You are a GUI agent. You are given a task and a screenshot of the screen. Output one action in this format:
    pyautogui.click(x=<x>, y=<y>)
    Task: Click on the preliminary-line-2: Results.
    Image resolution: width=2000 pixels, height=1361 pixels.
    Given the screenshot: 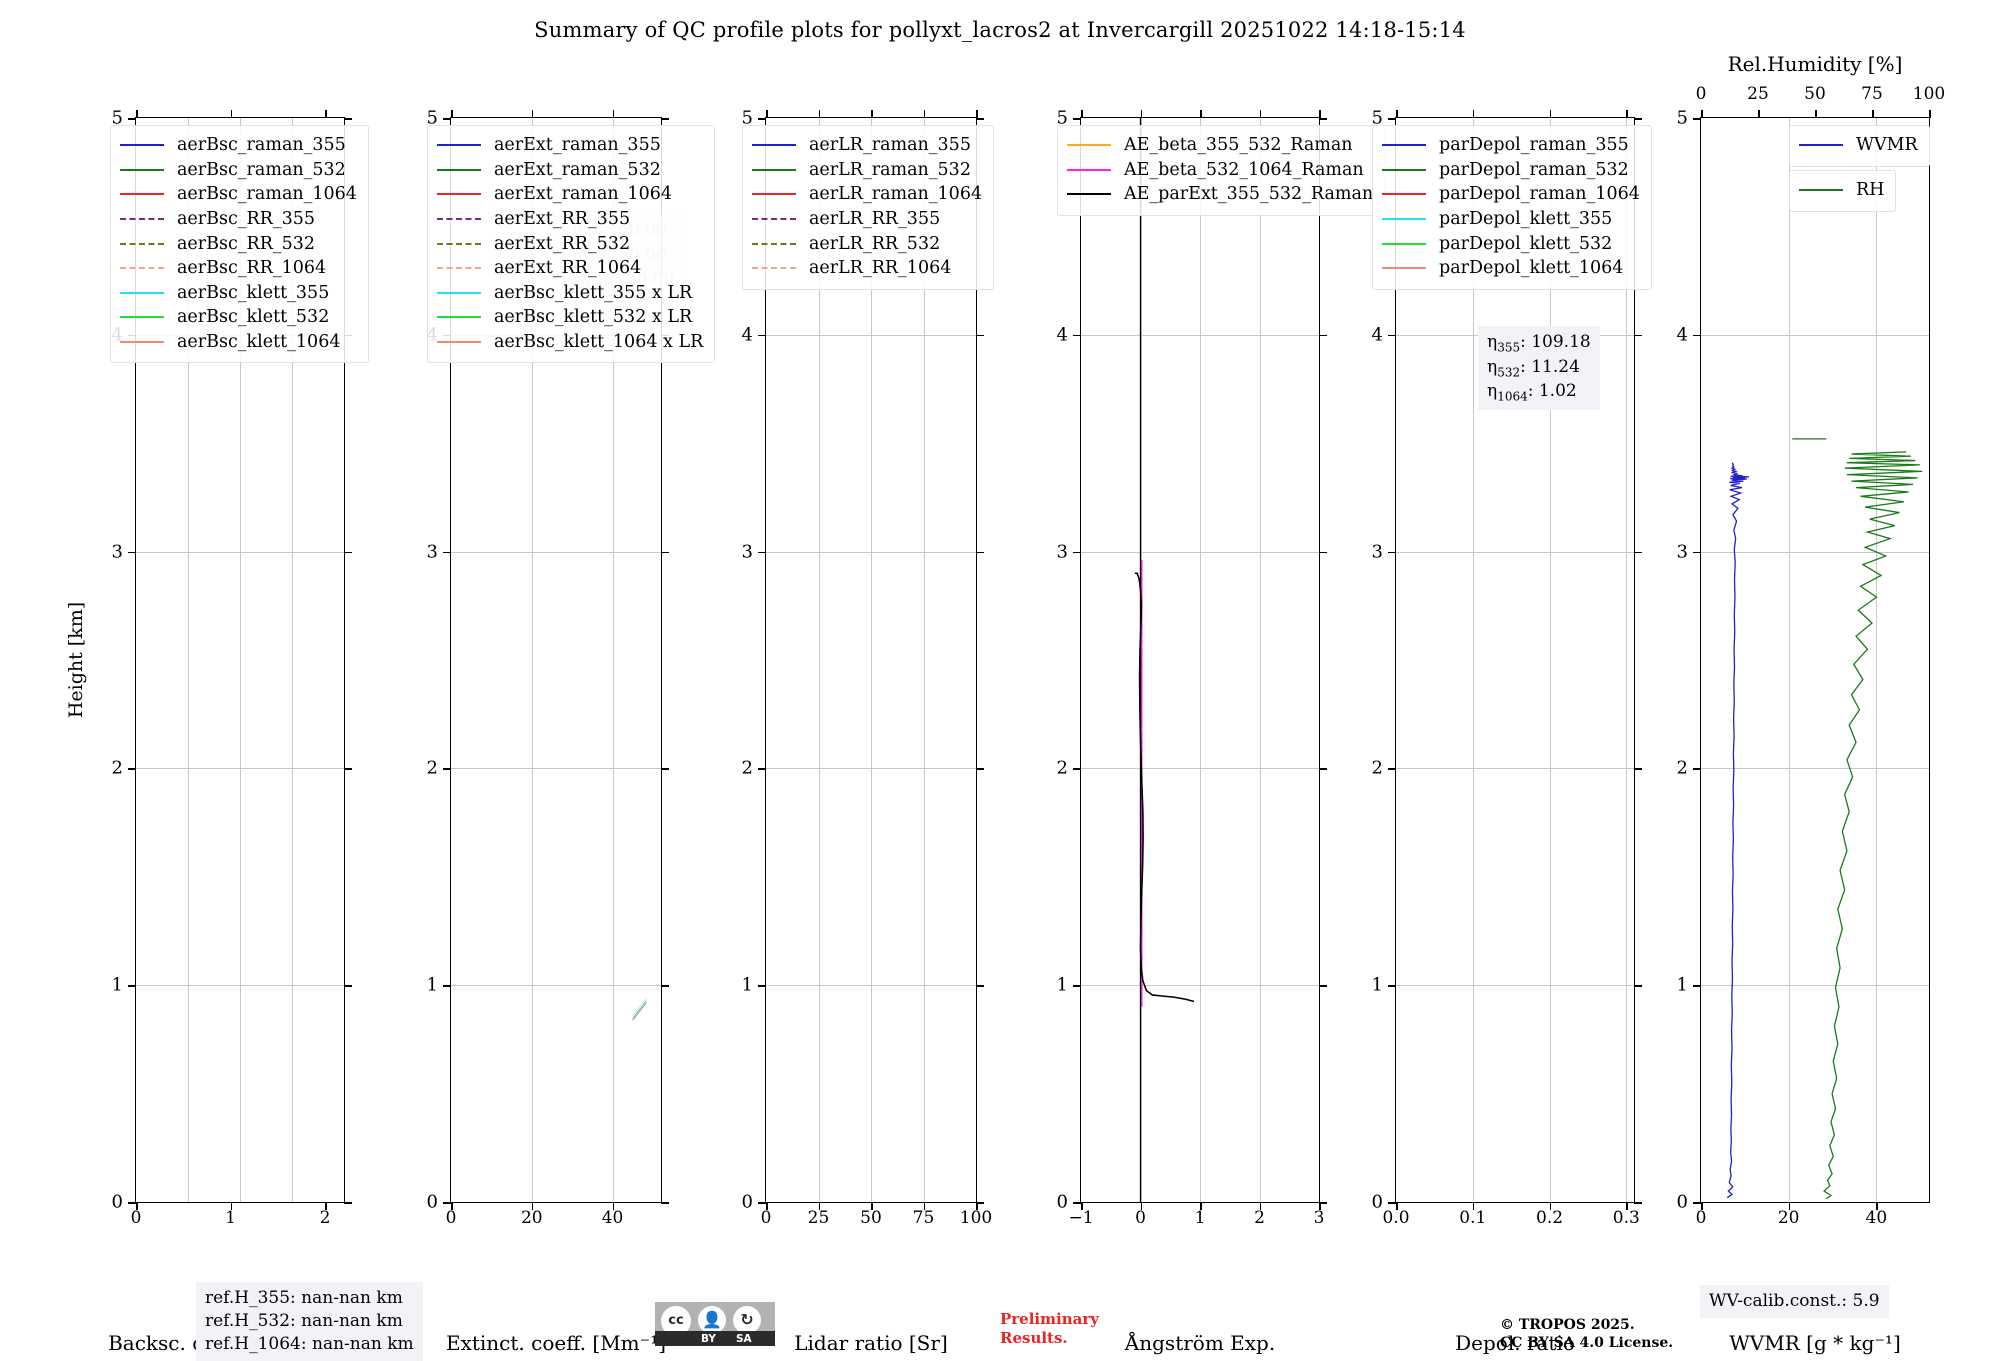 What is the action you would take?
    pyautogui.click(x=1034, y=1337)
    